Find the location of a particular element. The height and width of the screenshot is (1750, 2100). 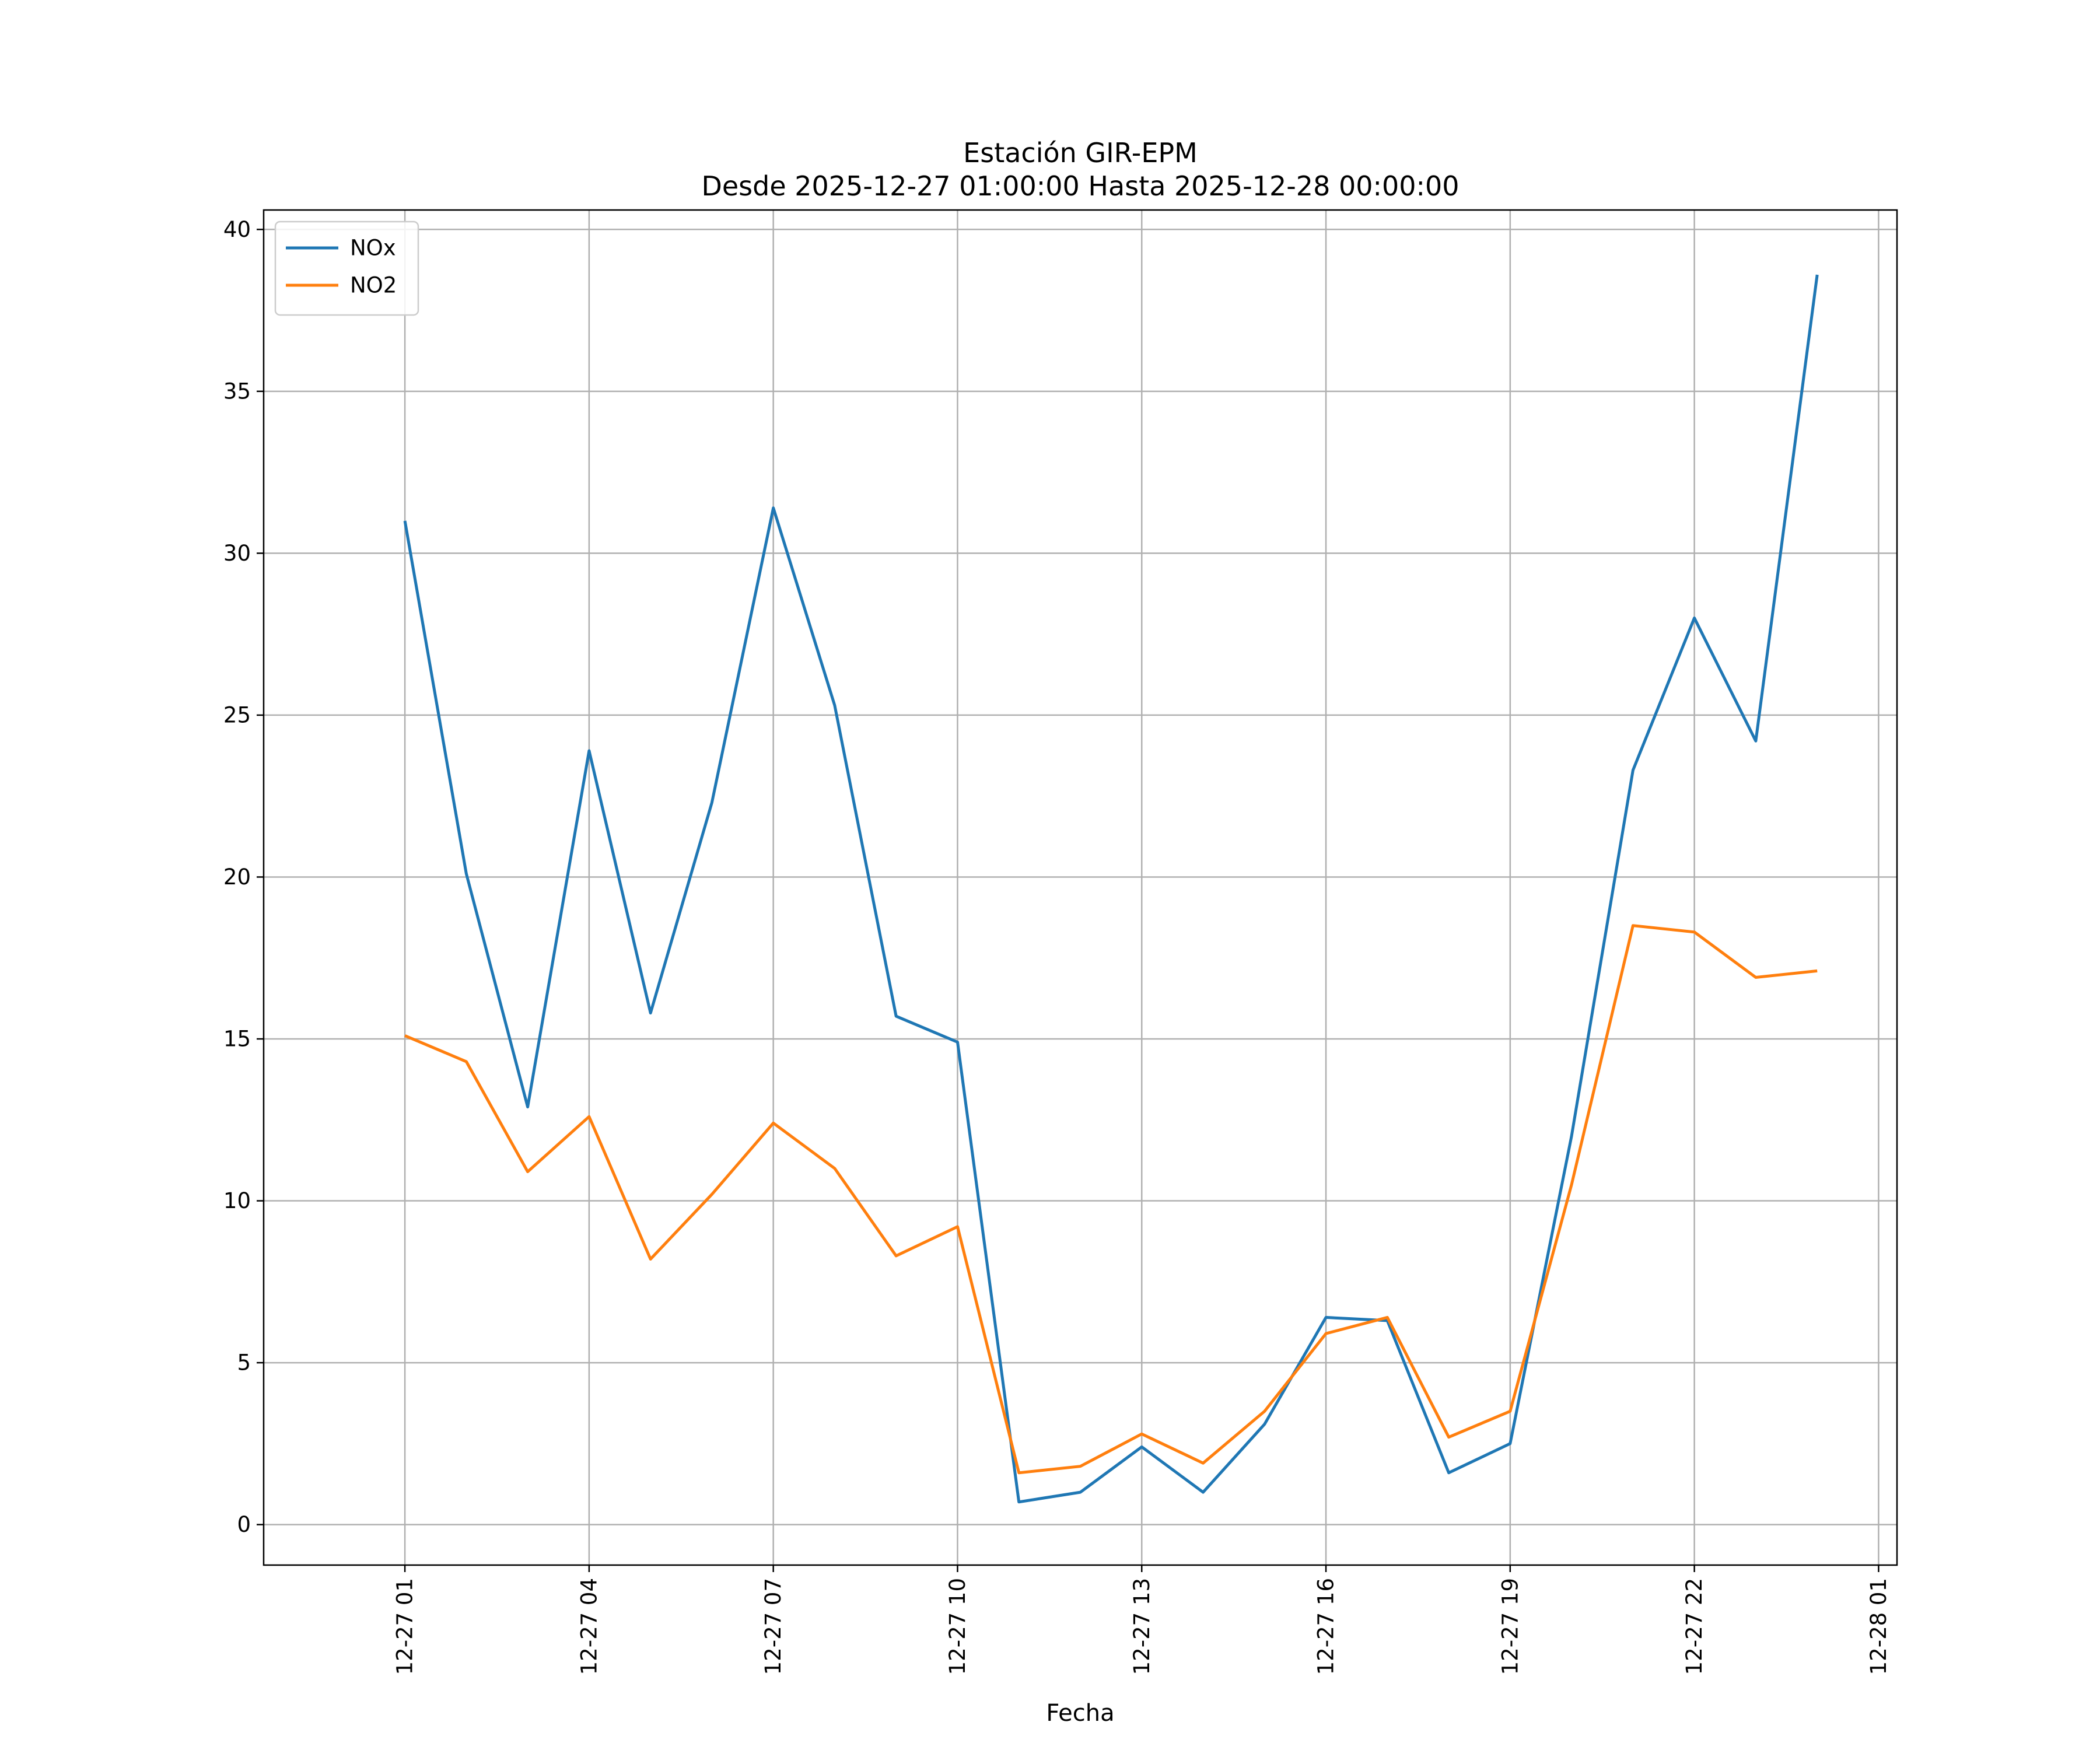

y-tick-label: 20 is located at coordinates (237, 877).